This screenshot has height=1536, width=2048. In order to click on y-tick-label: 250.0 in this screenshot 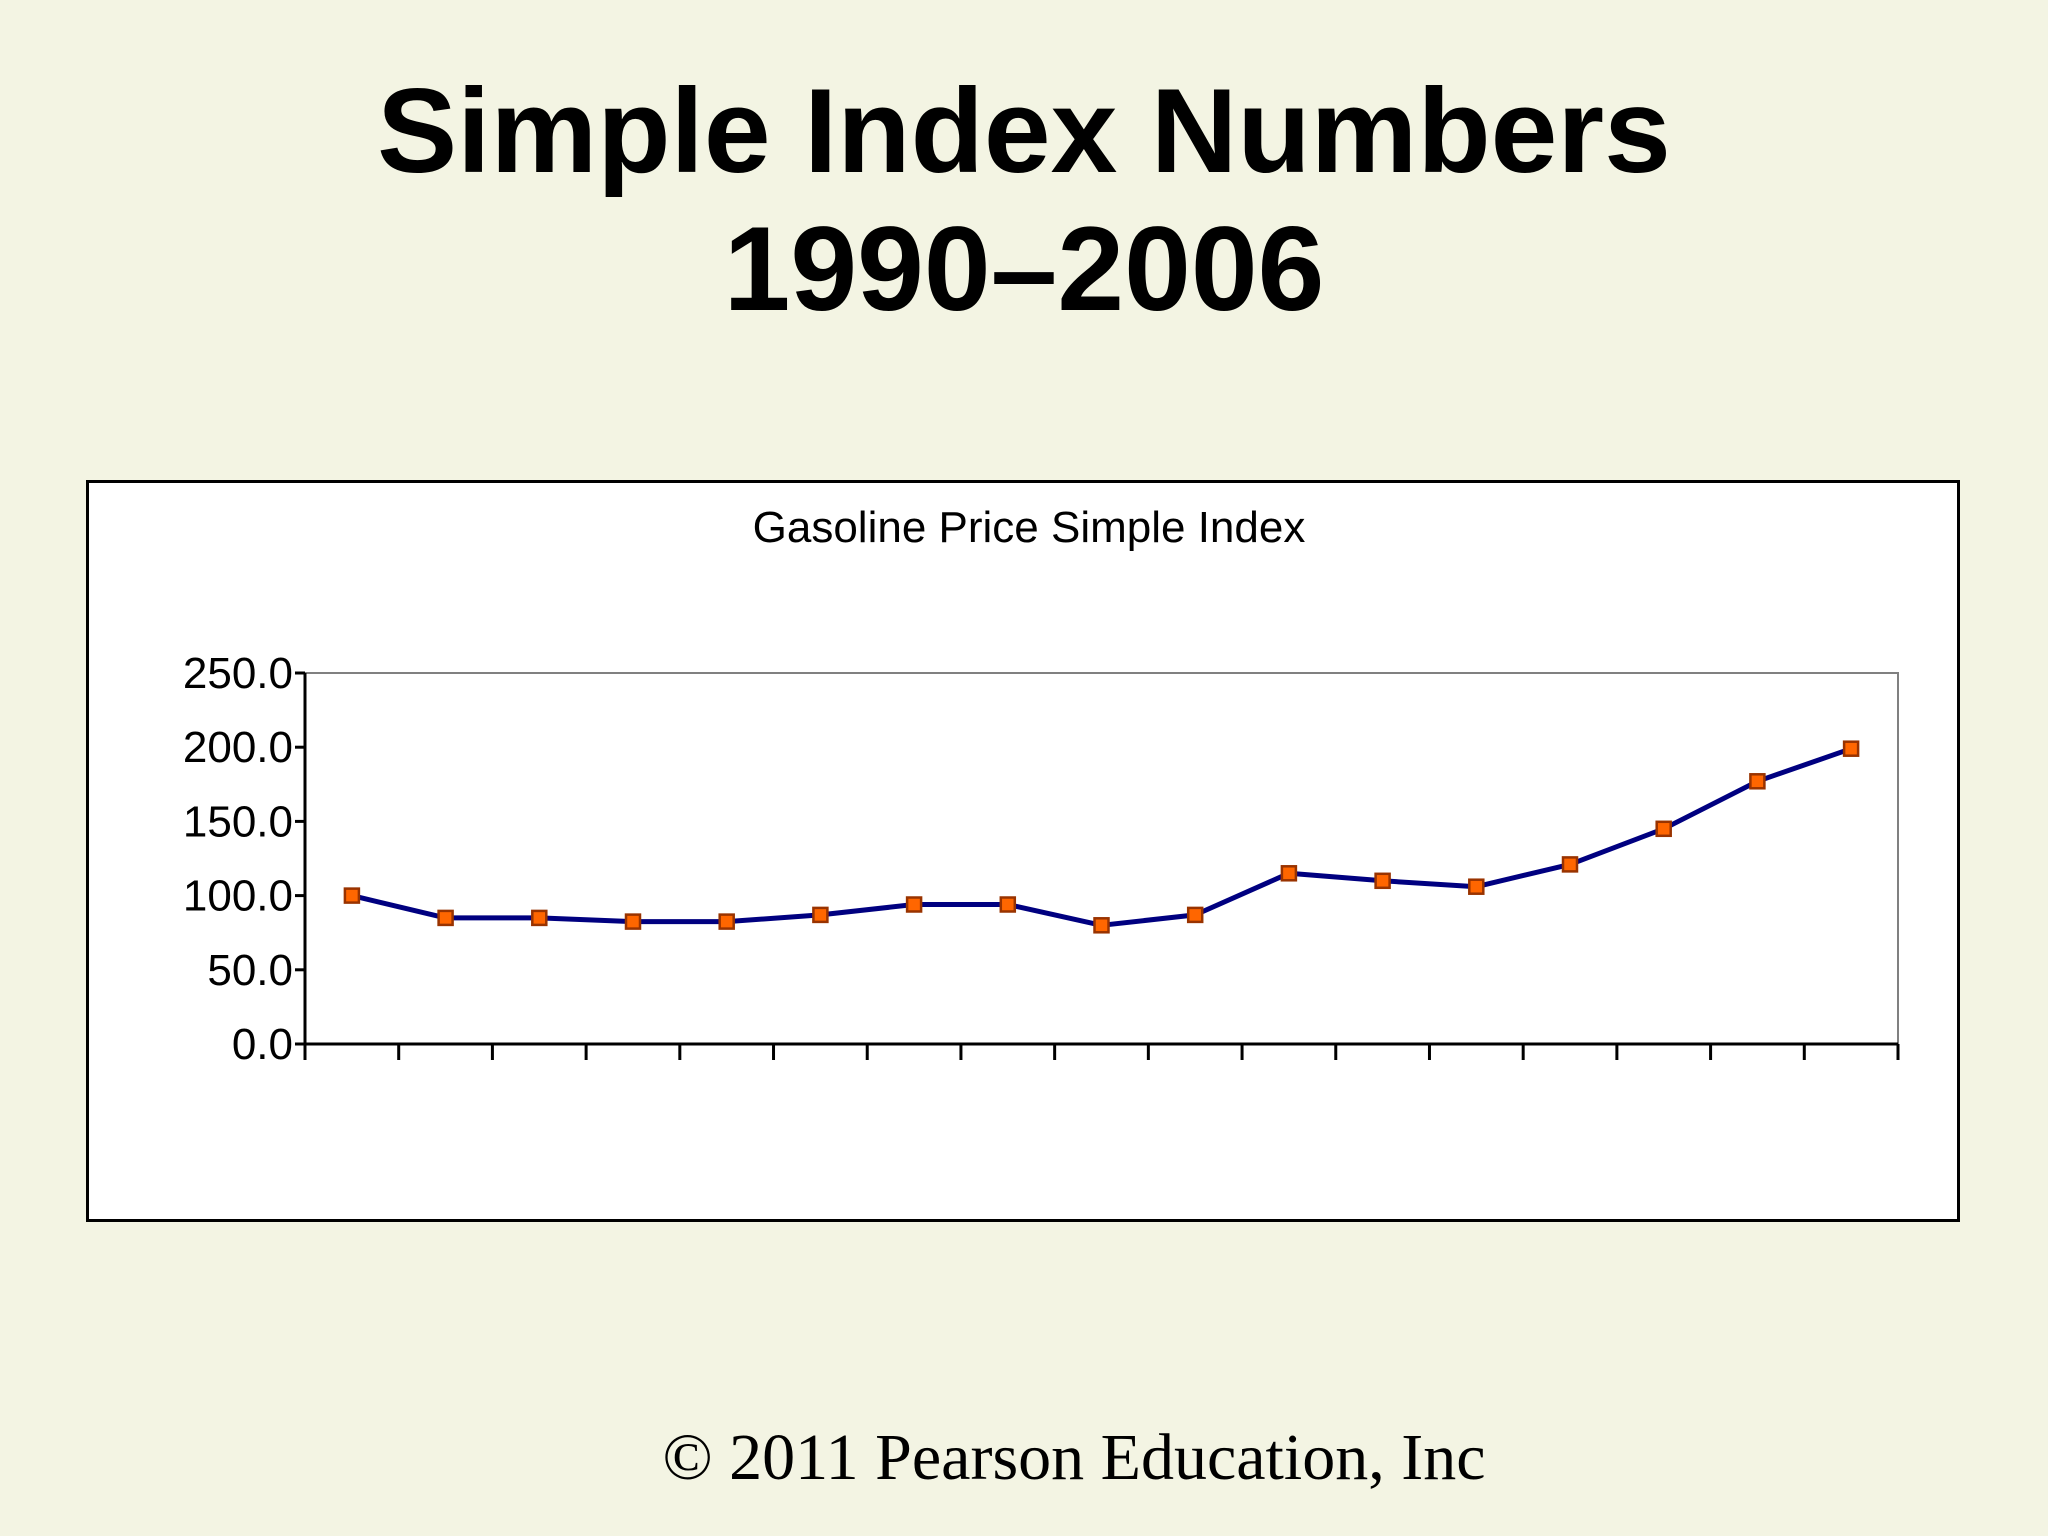, I will do `click(238, 673)`.